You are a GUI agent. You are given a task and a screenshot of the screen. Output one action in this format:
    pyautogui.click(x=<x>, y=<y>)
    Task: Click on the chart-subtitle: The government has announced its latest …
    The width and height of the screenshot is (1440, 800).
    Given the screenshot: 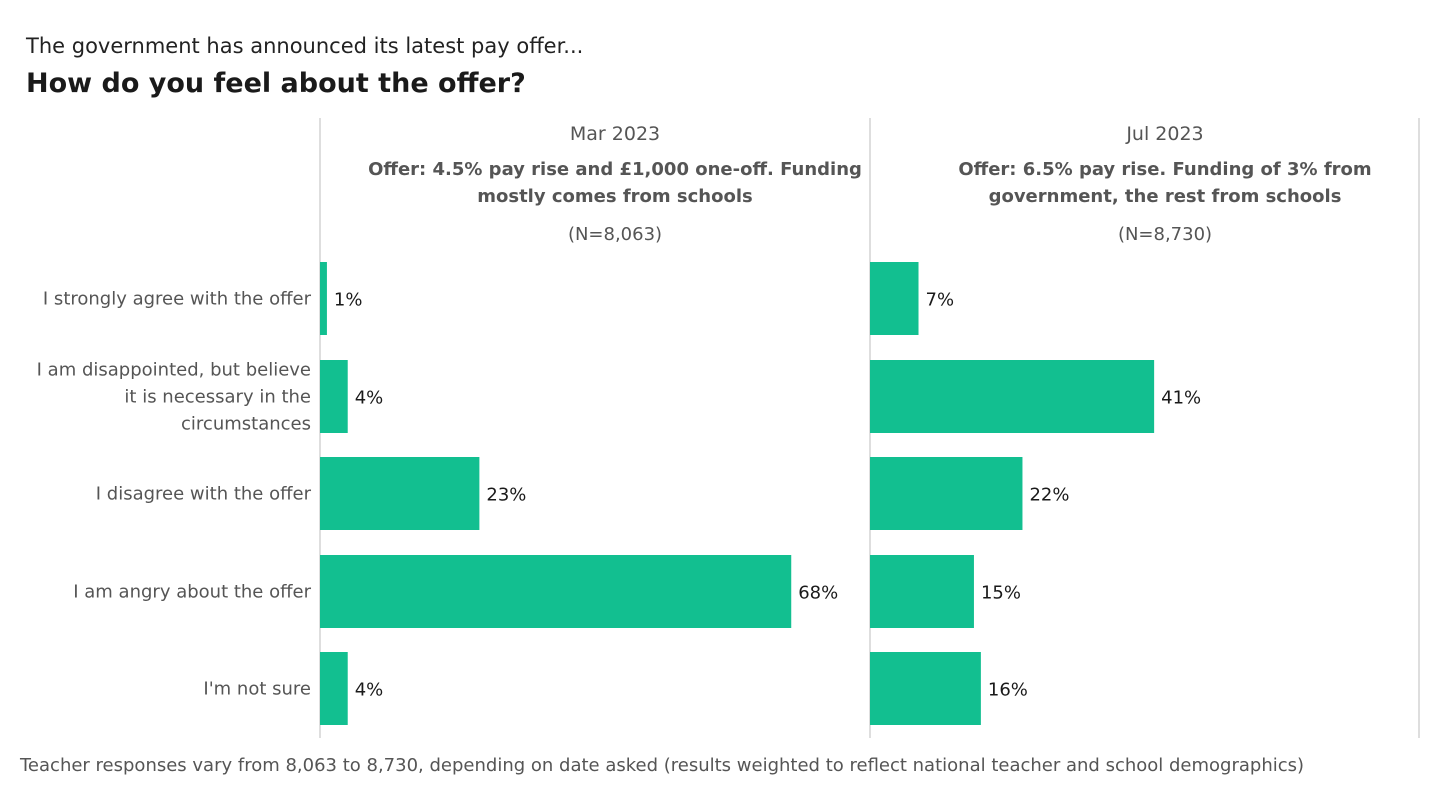 What is the action you would take?
    pyautogui.click(x=304, y=46)
    